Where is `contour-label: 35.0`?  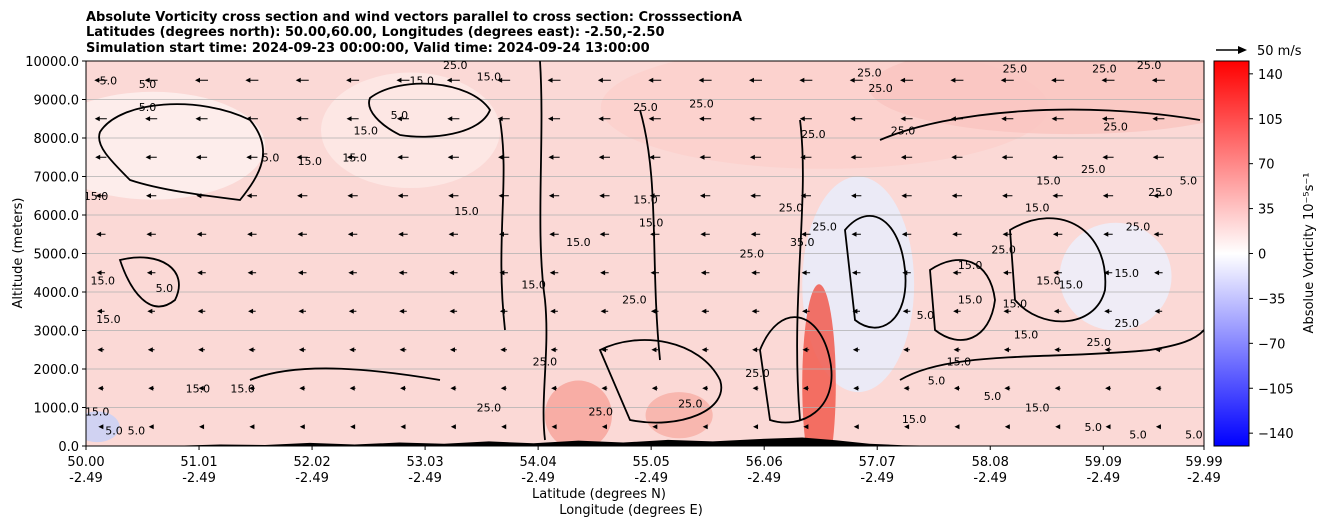
contour-label: 35.0 is located at coordinates (802, 242).